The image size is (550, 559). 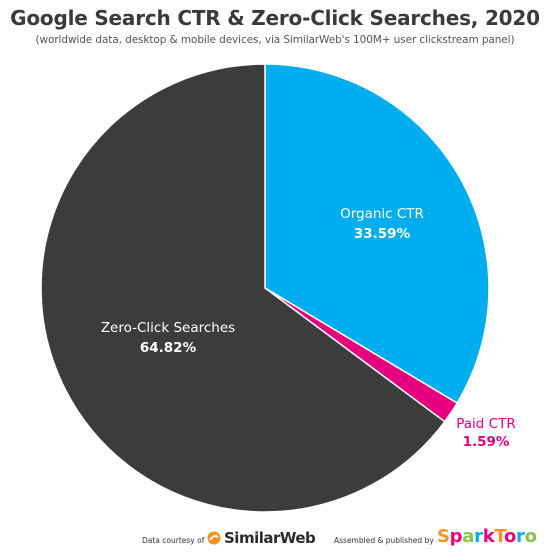 I want to click on sparktoro-logo-letter: S, so click(x=443, y=536).